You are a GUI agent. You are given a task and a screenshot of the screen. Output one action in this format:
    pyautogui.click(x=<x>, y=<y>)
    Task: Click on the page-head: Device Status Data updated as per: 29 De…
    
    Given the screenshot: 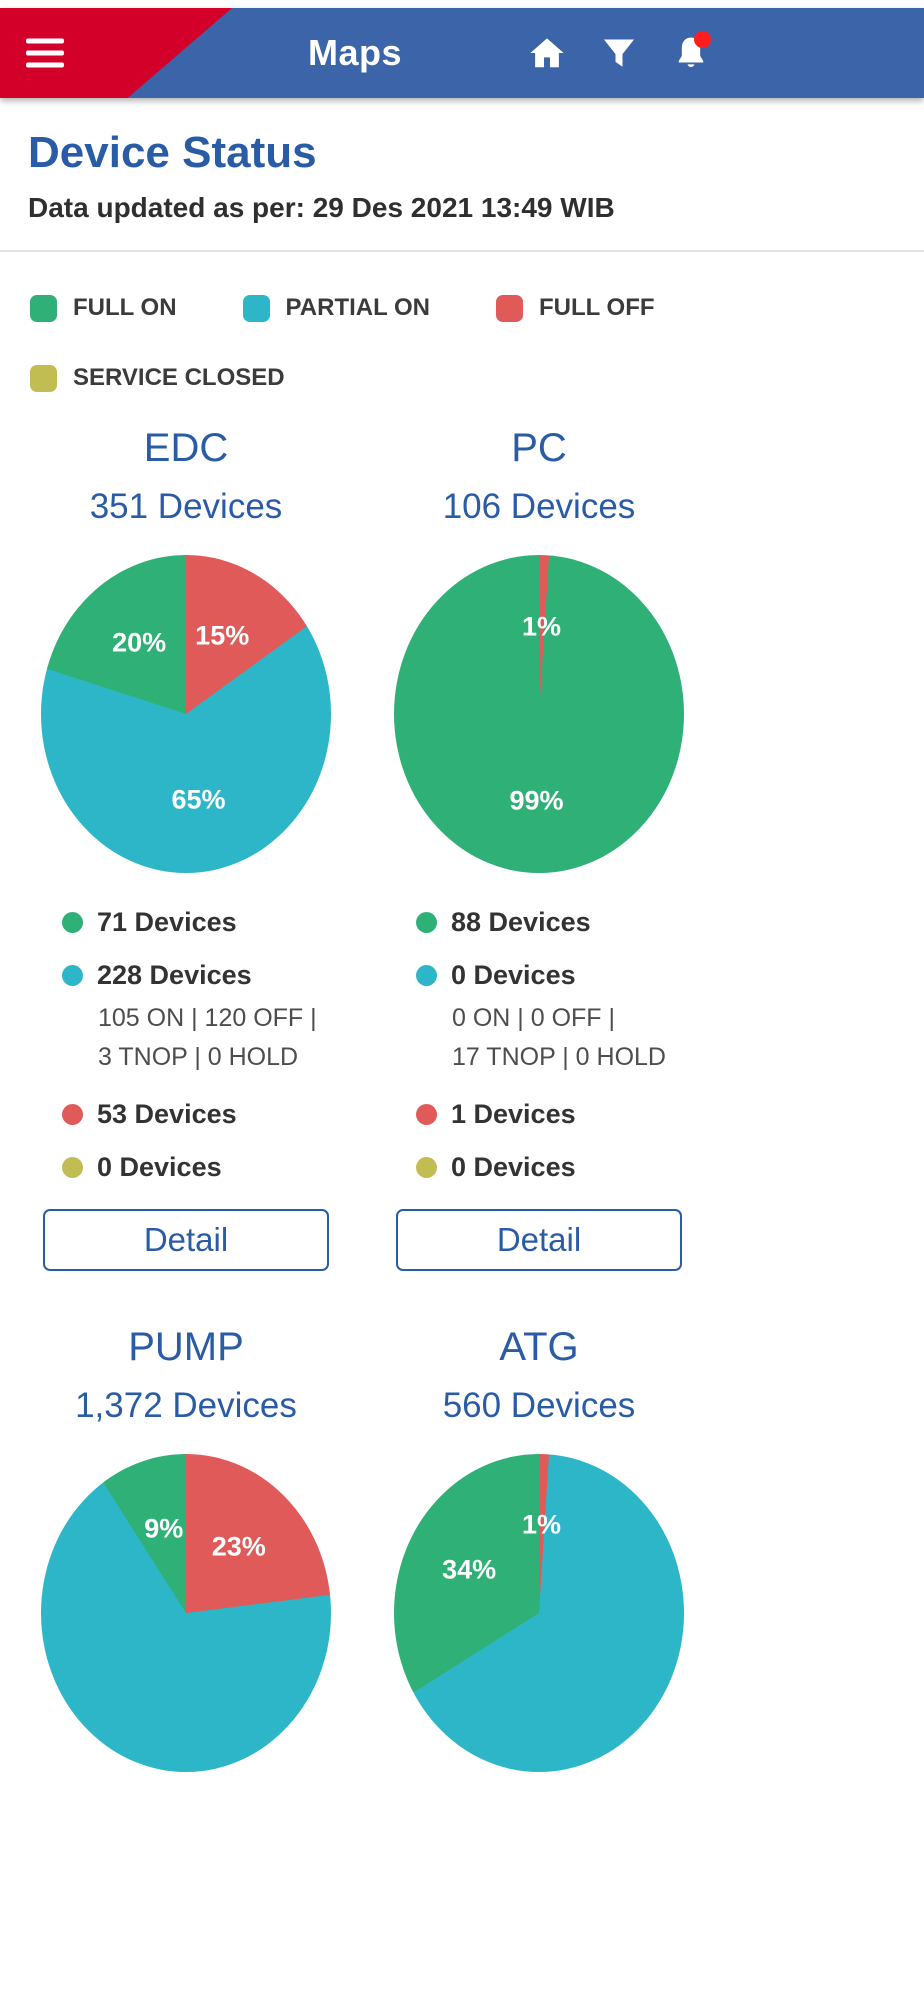 What is the action you would take?
    pyautogui.click(x=462, y=161)
    